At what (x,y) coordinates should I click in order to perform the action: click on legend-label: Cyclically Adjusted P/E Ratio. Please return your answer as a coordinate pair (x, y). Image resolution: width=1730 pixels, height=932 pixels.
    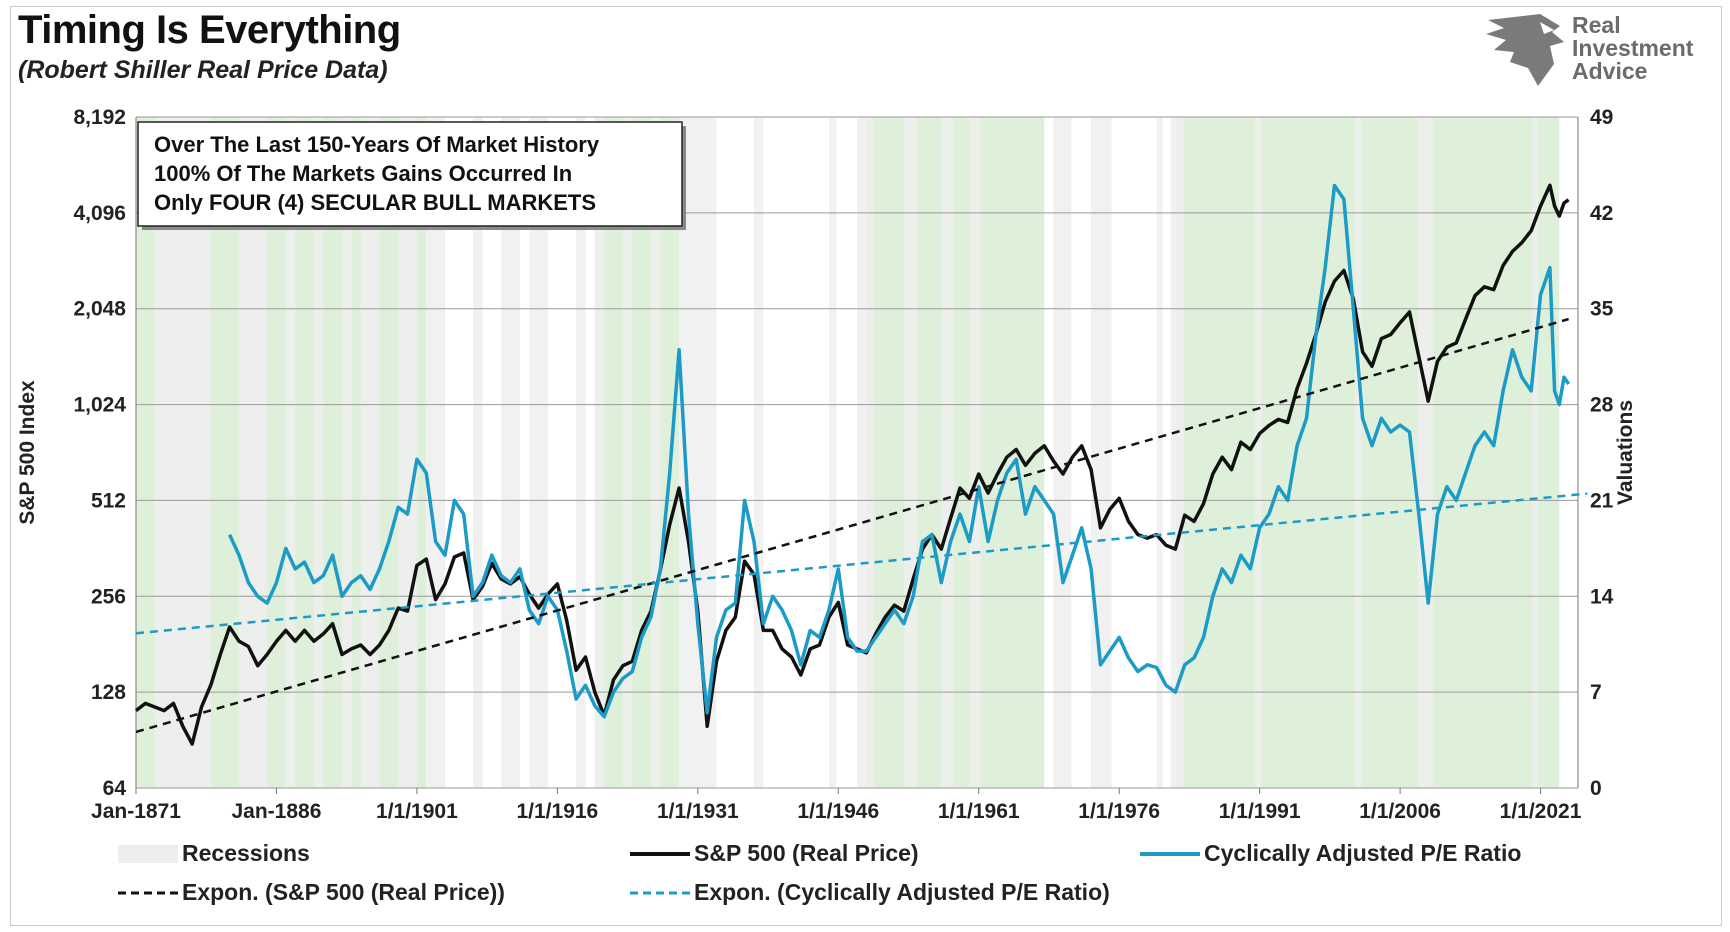
    Looking at the image, I should click on (1362, 853).